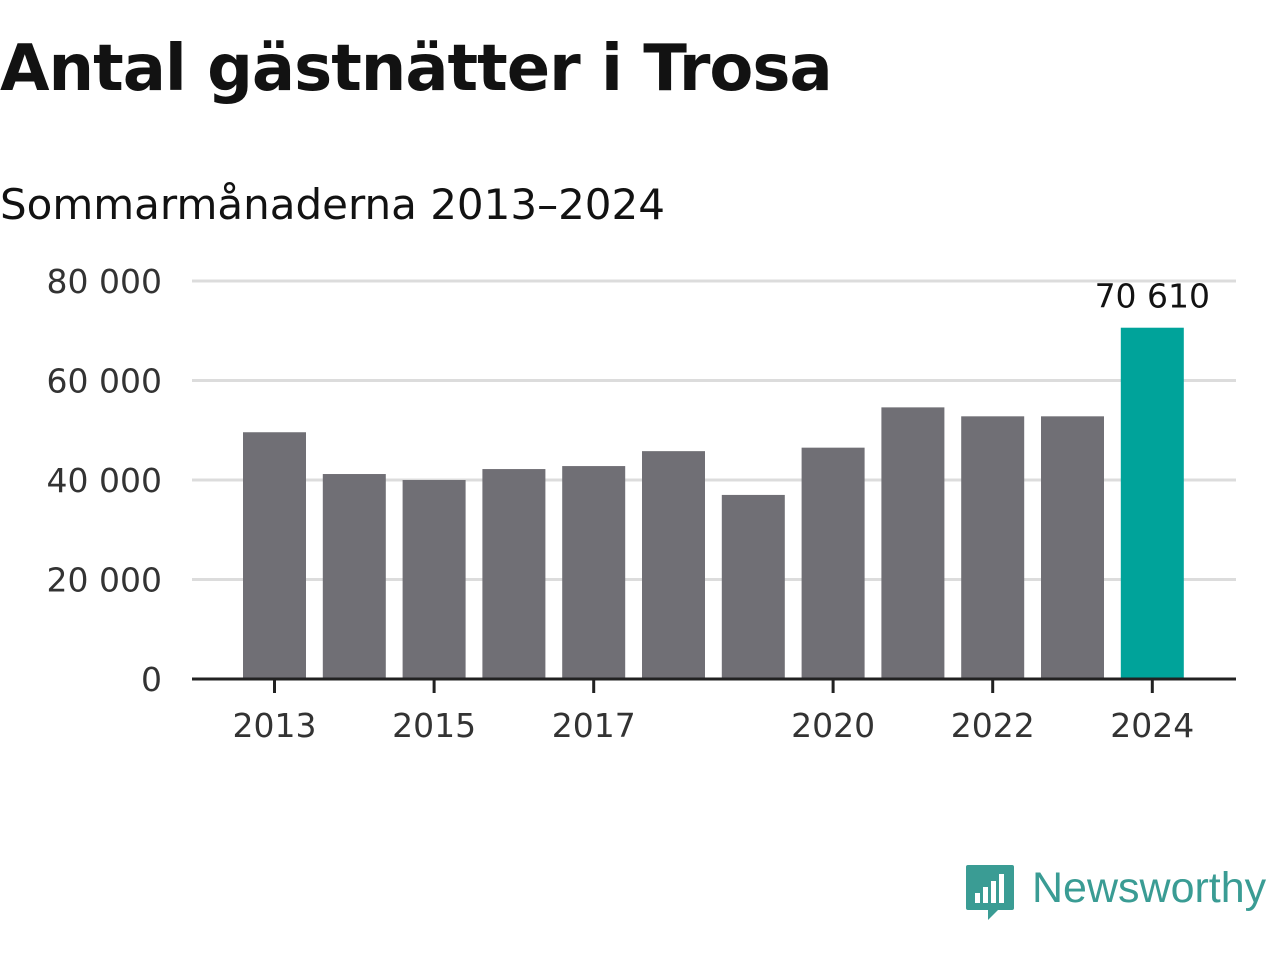  Describe the element at coordinates (1152, 296) in the screenshot. I see `data-label: 70 610` at that location.